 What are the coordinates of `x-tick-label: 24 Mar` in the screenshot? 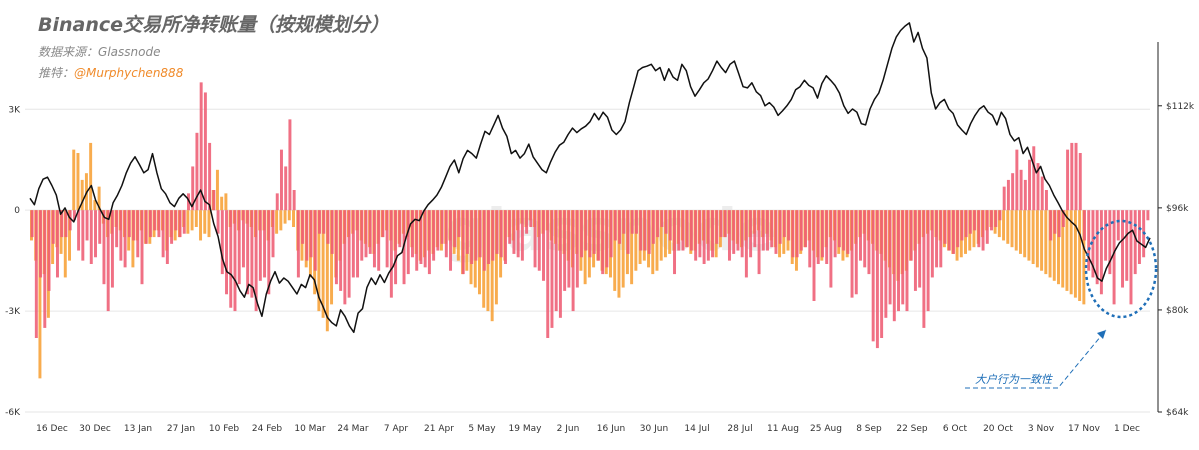 It's located at (353, 429).